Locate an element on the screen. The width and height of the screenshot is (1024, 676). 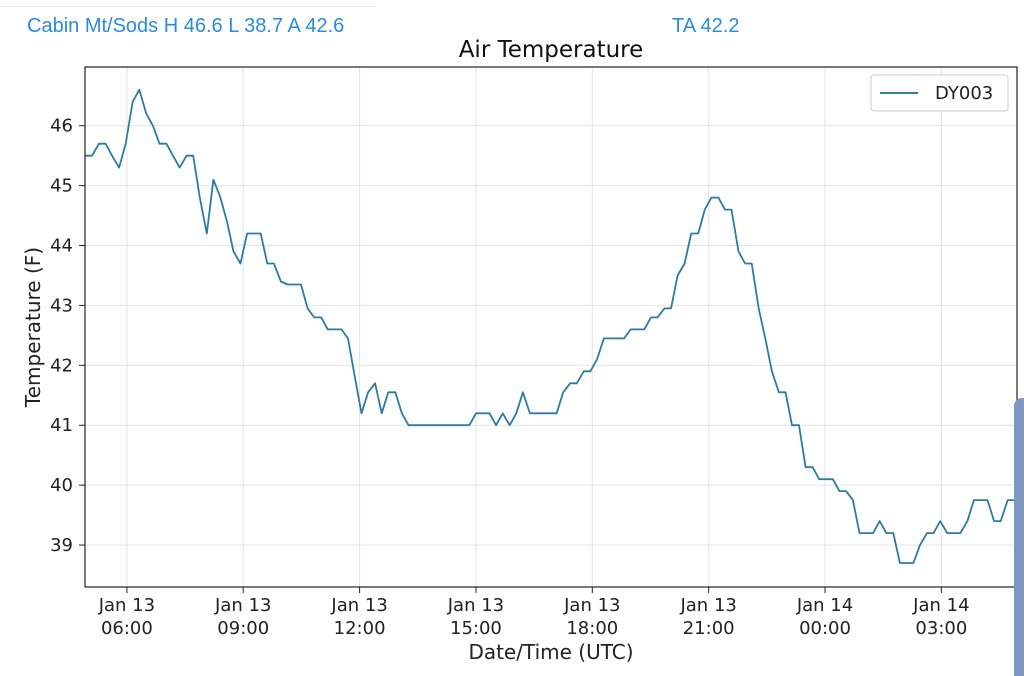
x-tick-label-time: 00:00 is located at coordinates (825, 628).